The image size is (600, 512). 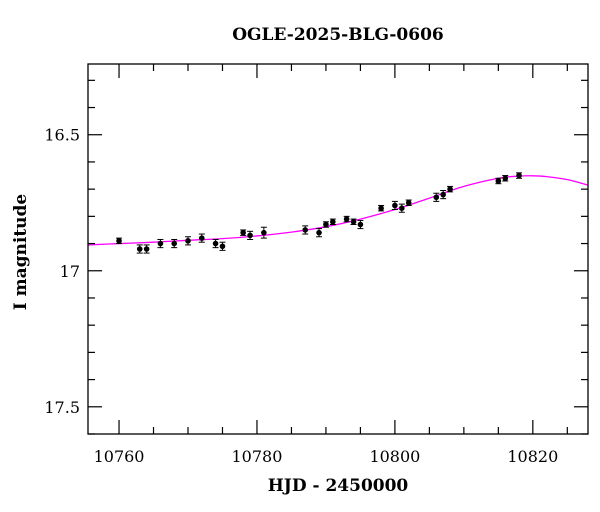 I want to click on chart-marks, so click(x=338, y=213).